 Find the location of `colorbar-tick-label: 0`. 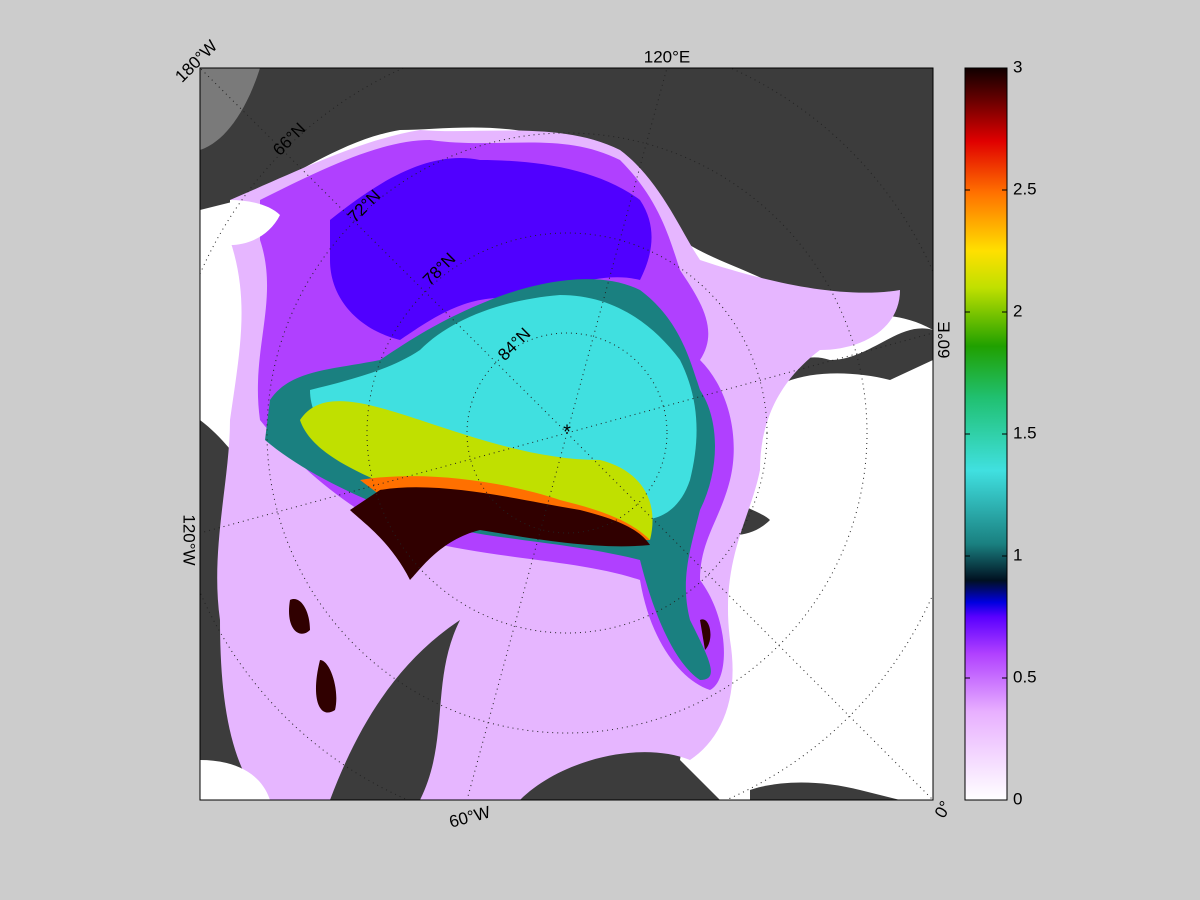

colorbar-tick-label: 0 is located at coordinates (1017, 798).